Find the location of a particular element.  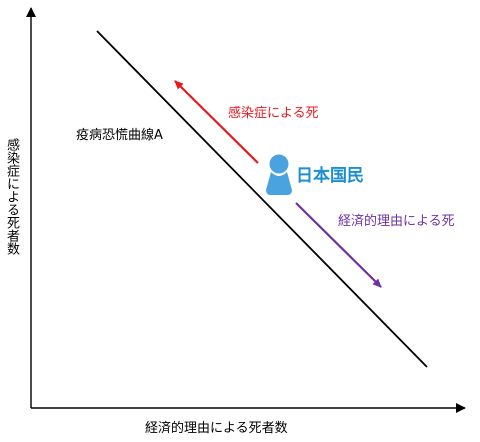

economic-death-arrow is located at coordinates (338, 245).